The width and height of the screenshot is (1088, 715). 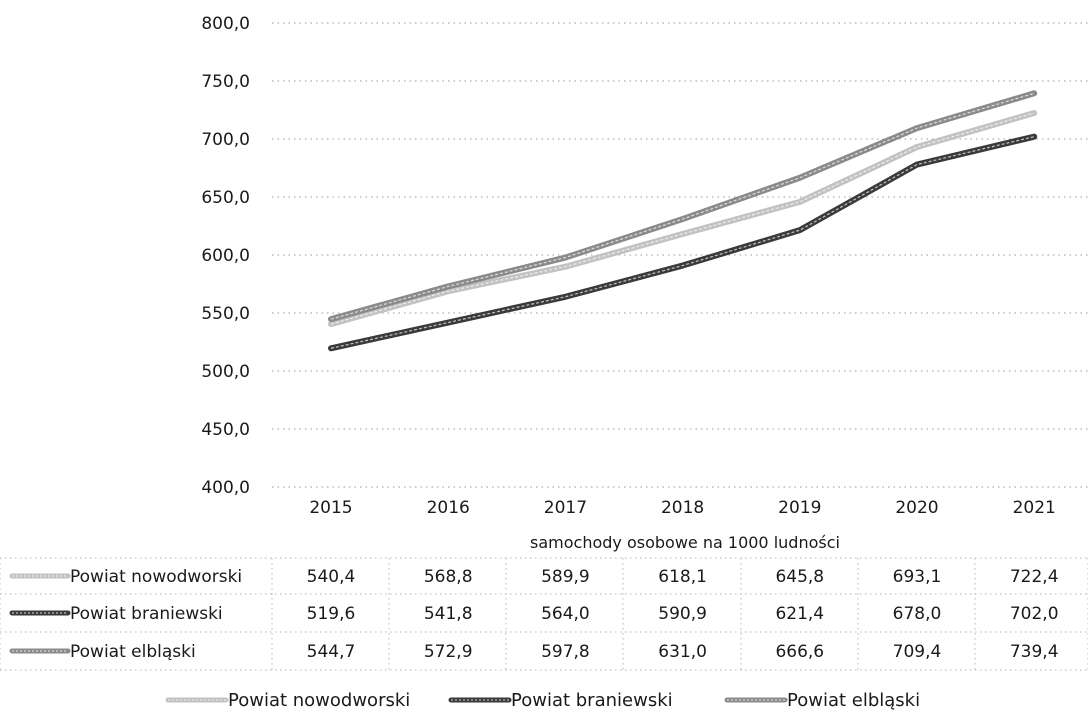 What do you see at coordinates (448, 508) in the screenshot?
I see `x-tick-label: 2016` at bounding box center [448, 508].